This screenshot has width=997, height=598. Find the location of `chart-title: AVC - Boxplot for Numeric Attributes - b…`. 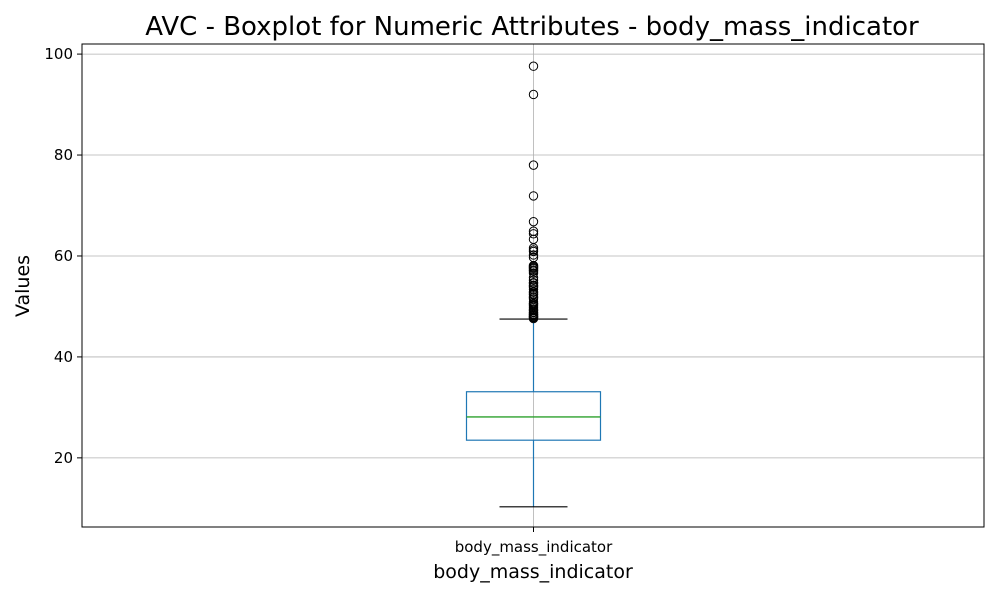

chart-title: AVC - Boxplot for Numeric Attributes - b… is located at coordinates (532, 27).